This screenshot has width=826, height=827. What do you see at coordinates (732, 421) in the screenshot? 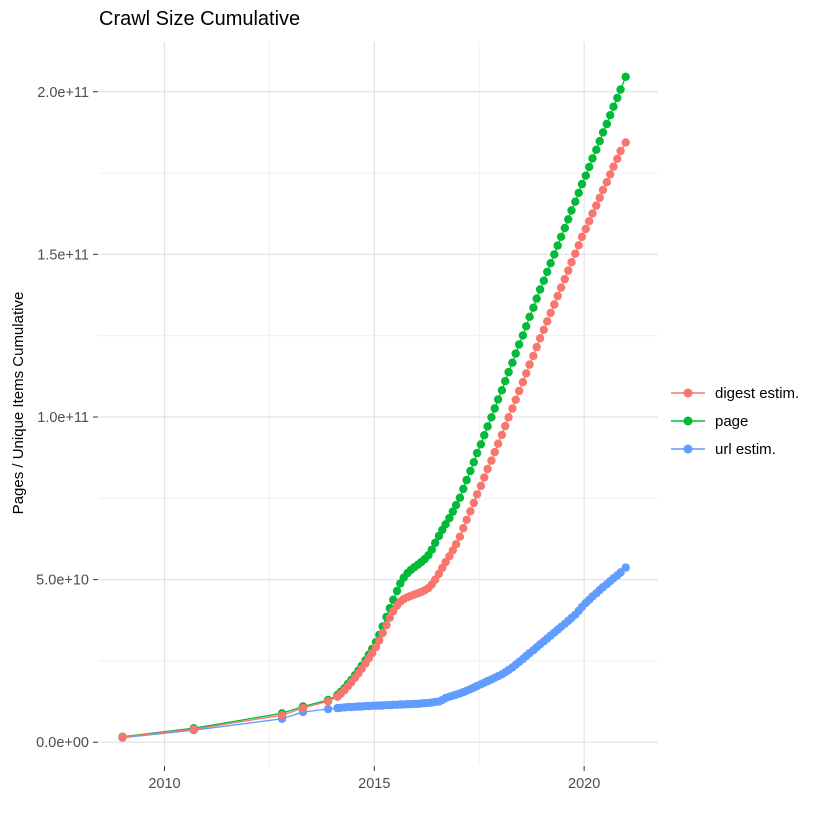
I see `legend-label: page` at bounding box center [732, 421].